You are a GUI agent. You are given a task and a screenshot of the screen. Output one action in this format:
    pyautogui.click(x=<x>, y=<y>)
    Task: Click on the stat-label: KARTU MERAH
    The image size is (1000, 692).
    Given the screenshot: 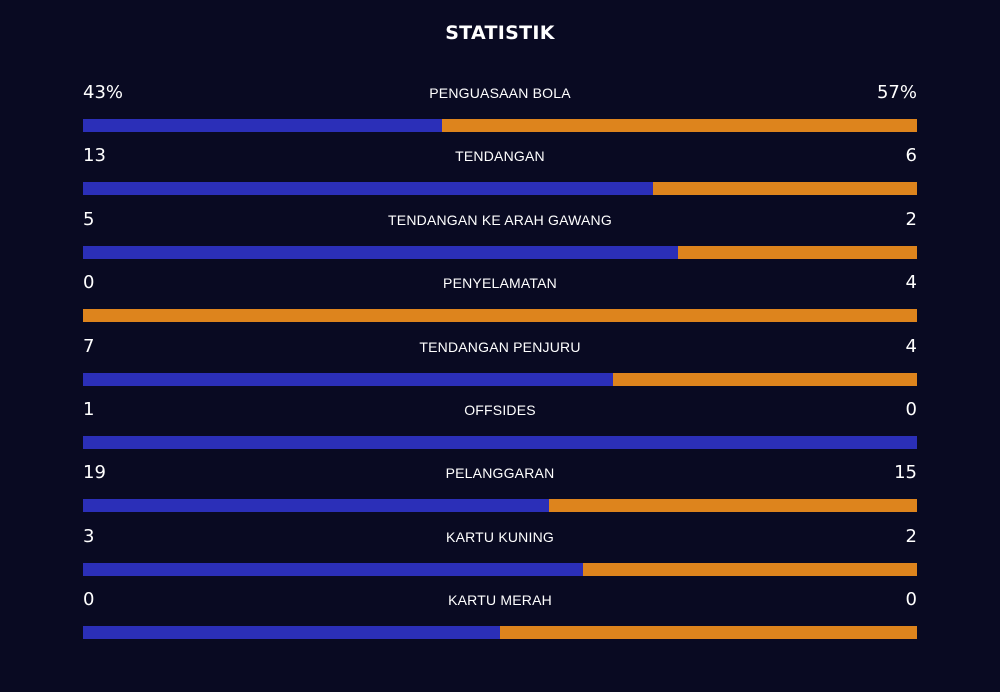 What is the action you would take?
    pyautogui.click(x=500, y=600)
    